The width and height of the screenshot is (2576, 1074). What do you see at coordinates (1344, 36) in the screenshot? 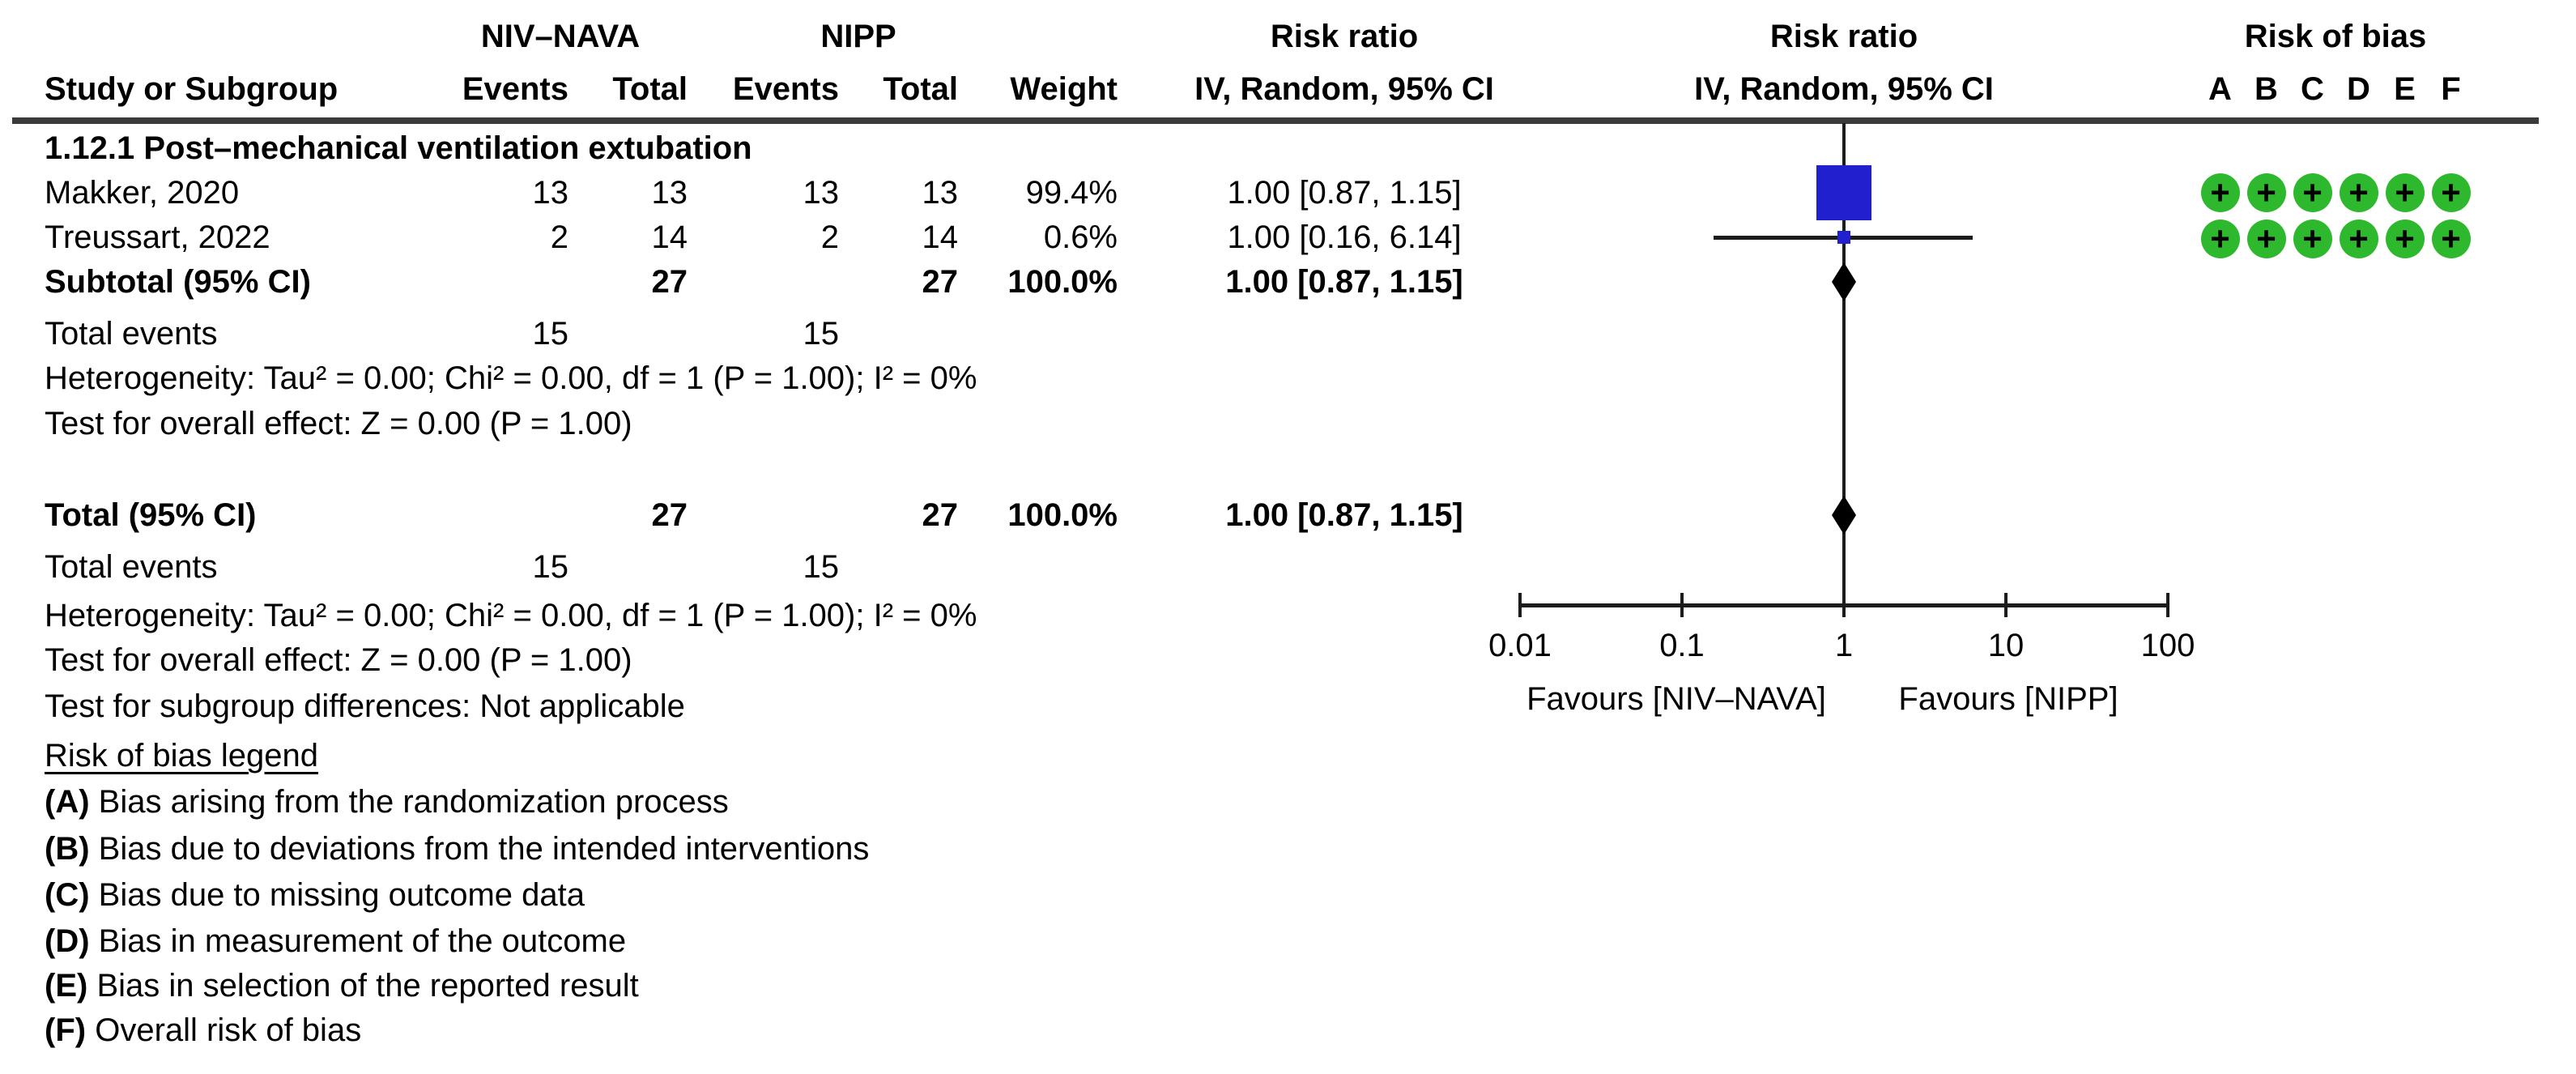
I see `effect-column-title: Risk ratio` at bounding box center [1344, 36].